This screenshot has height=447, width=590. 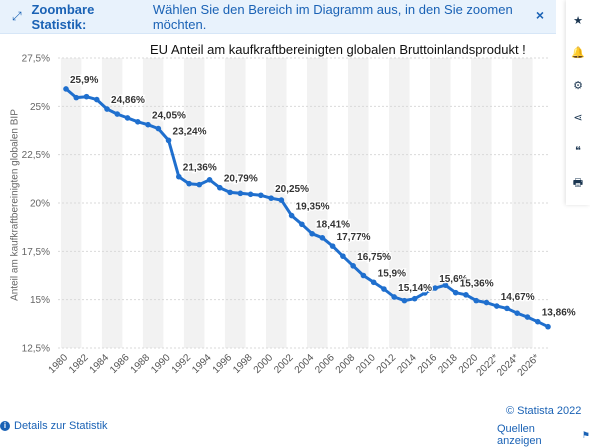 What do you see at coordinates (182, 364) in the screenshot?
I see `x-tick-label: 1992` at bounding box center [182, 364].